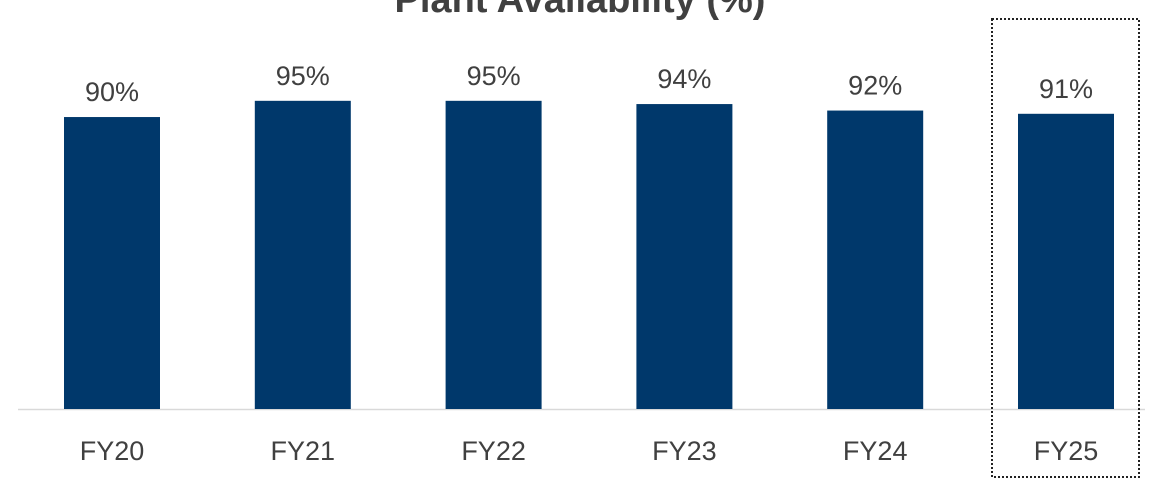  Describe the element at coordinates (684, 451) in the screenshot. I see `x-tick-label: FY23` at that location.